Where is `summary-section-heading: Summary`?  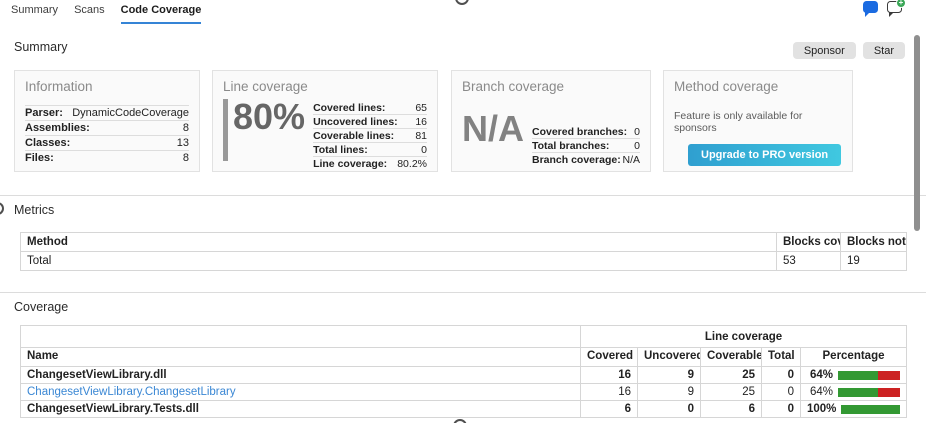
summary-section-heading: Summary is located at coordinates (41, 47).